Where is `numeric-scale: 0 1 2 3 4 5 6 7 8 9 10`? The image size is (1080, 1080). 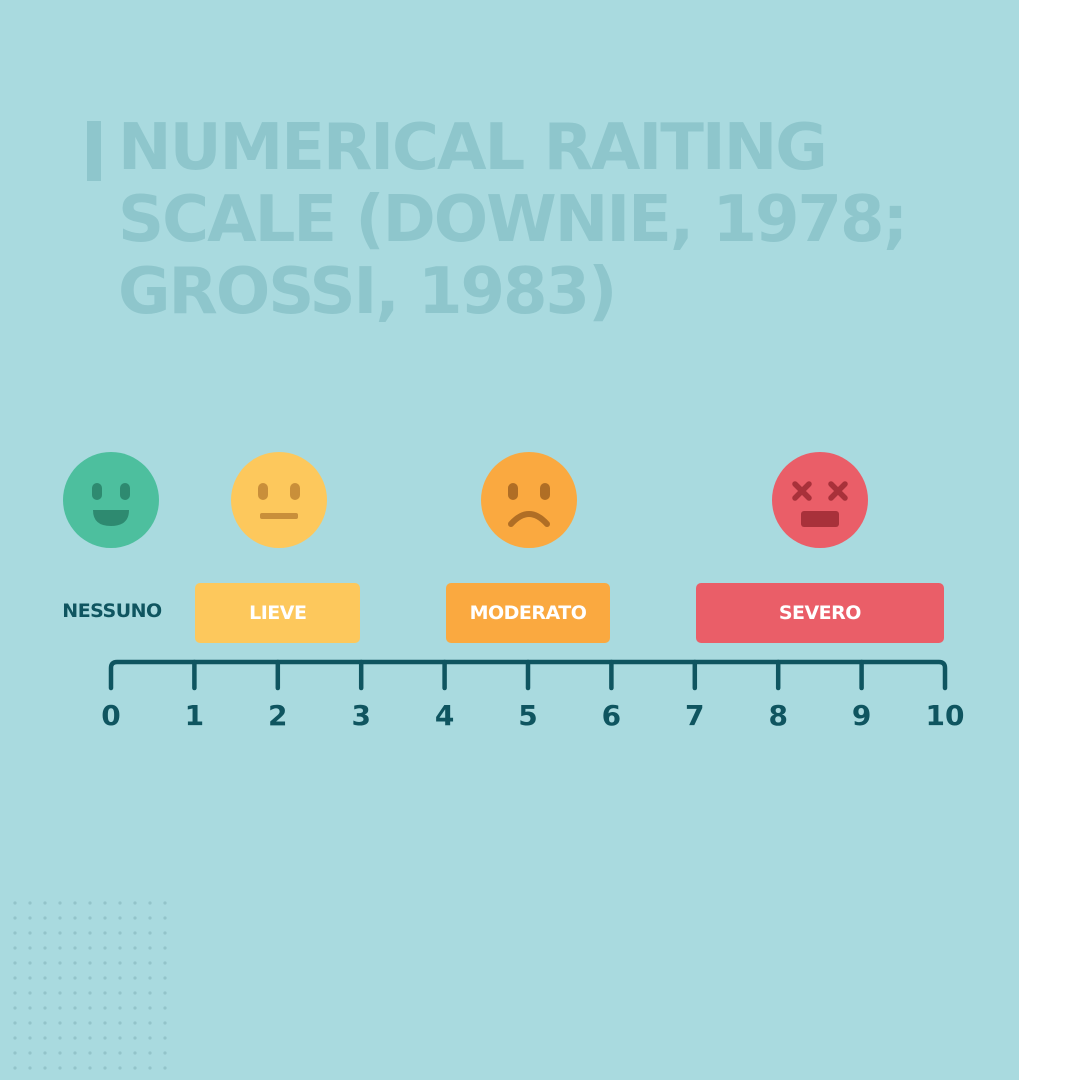 numeric-scale: 0 1 2 3 4 5 6 7 8 9 10 is located at coordinates (533, 695).